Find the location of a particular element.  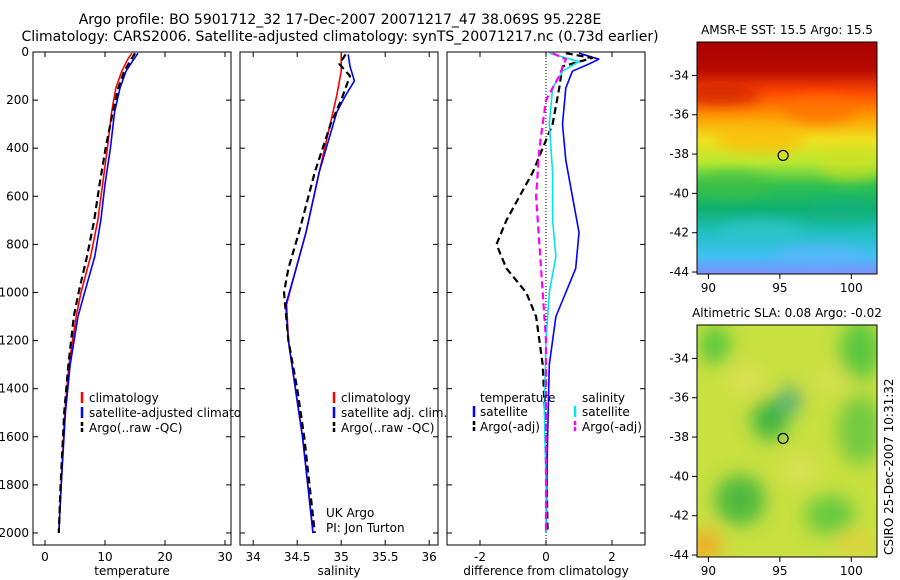

y-tick-label: 1200 is located at coordinates (14, 341).